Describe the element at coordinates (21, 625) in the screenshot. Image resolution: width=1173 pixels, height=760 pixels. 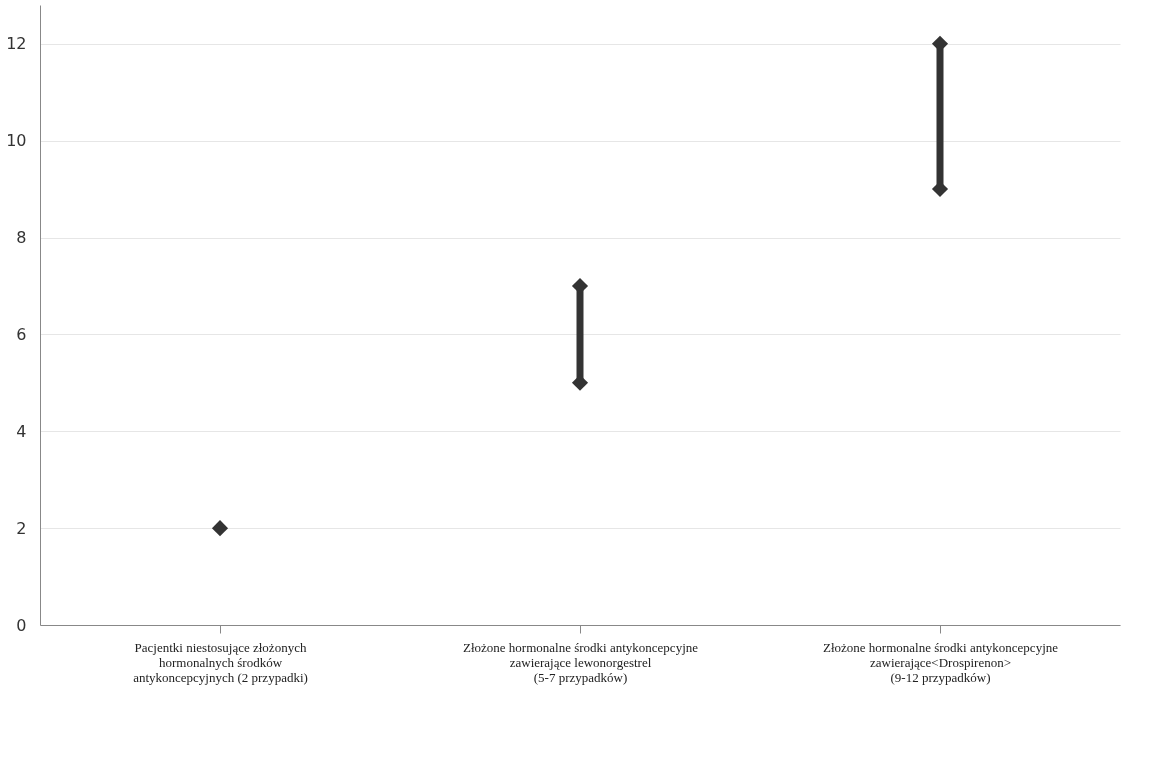
I see `y-tick-label: 0` at that location.